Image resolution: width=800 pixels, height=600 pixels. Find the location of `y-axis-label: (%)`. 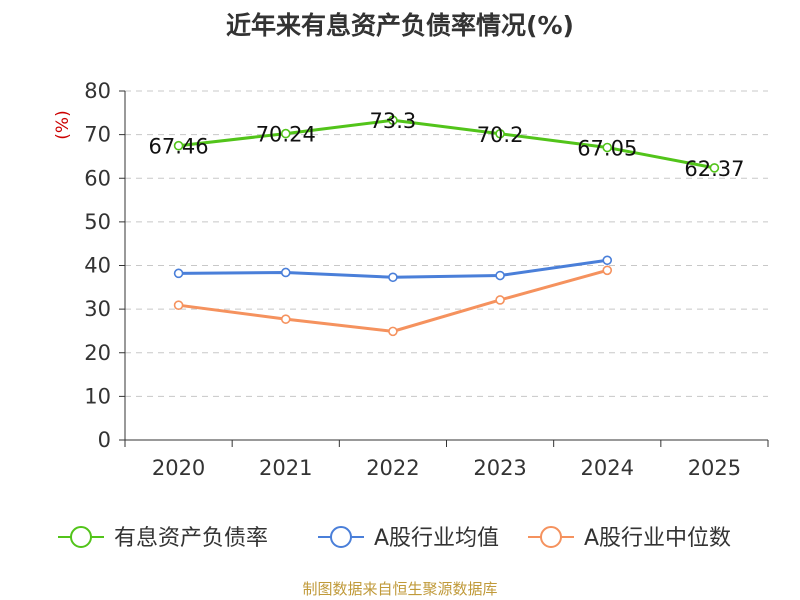

y-axis-label: (%) is located at coordinates (63, 124).